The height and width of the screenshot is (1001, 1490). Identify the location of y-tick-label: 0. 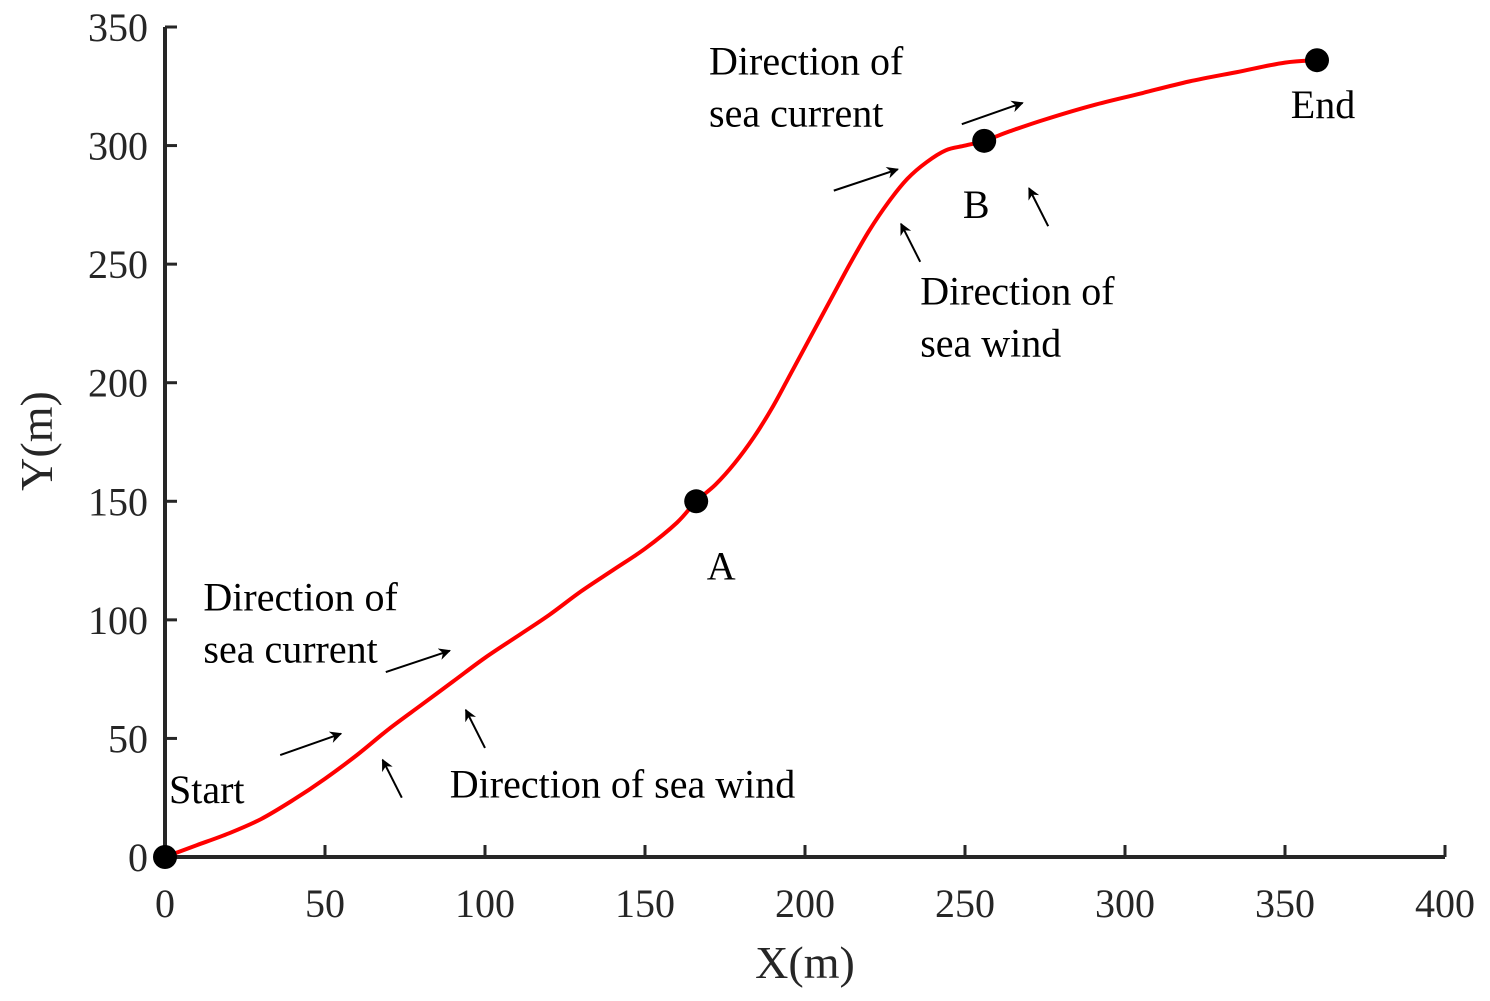
(138, 857).